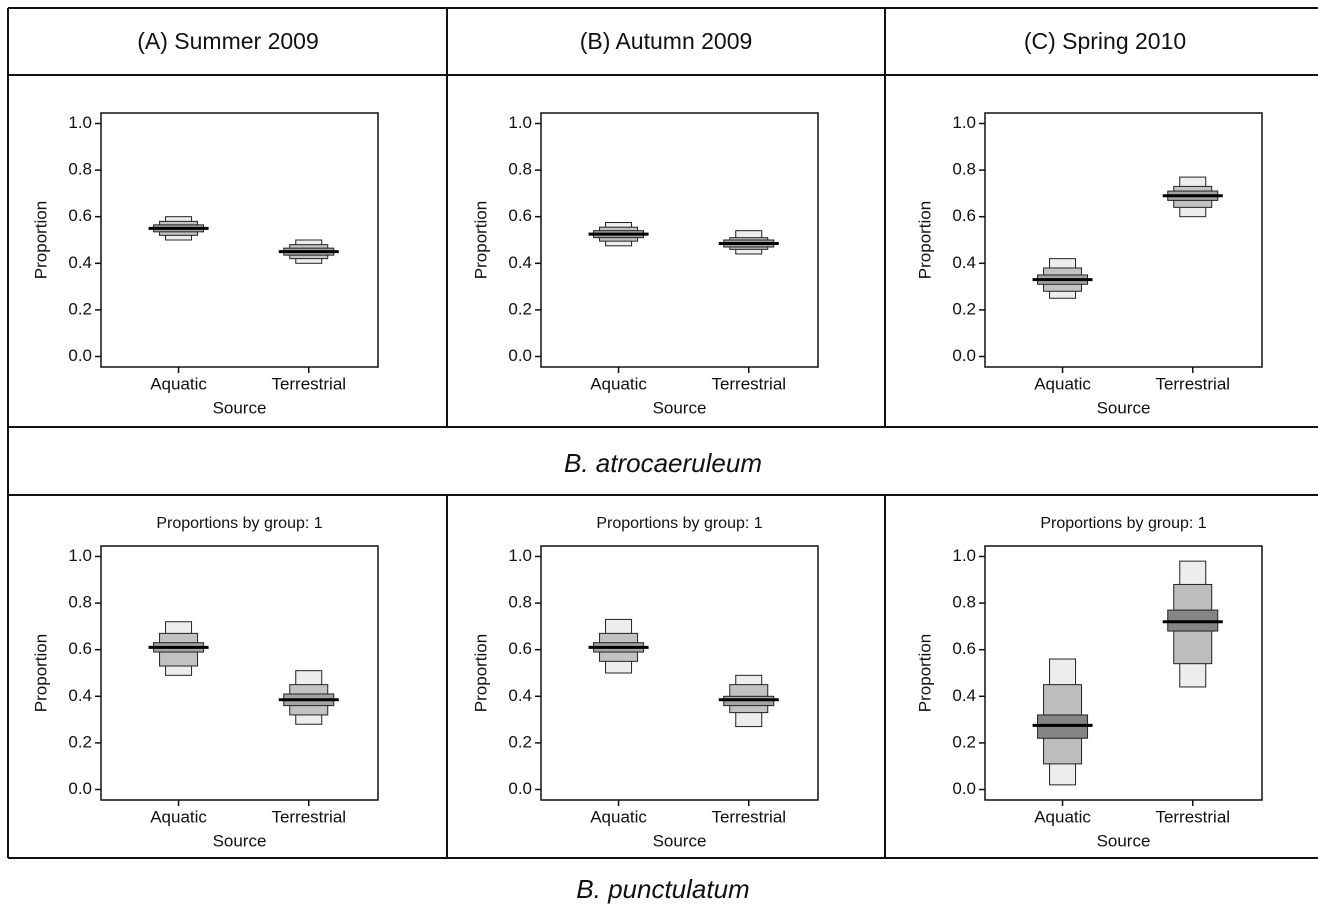 Image resolution: width=1318 pixels, height=908 pixels. What do you see at coordinates (666, 41) in the screenshot?
I see `column-header: (B) Autumn 2009` at bounding box center [666, 41].